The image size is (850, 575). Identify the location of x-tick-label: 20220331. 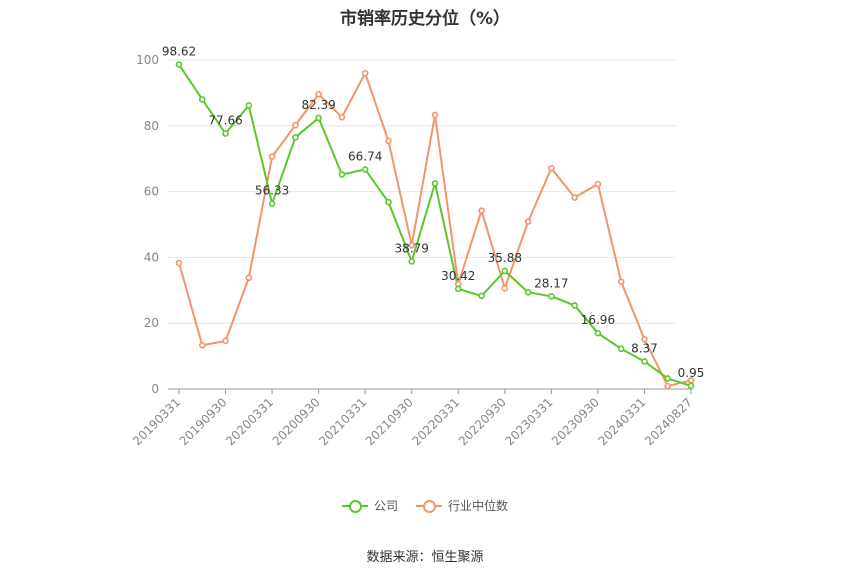
(435, 421).